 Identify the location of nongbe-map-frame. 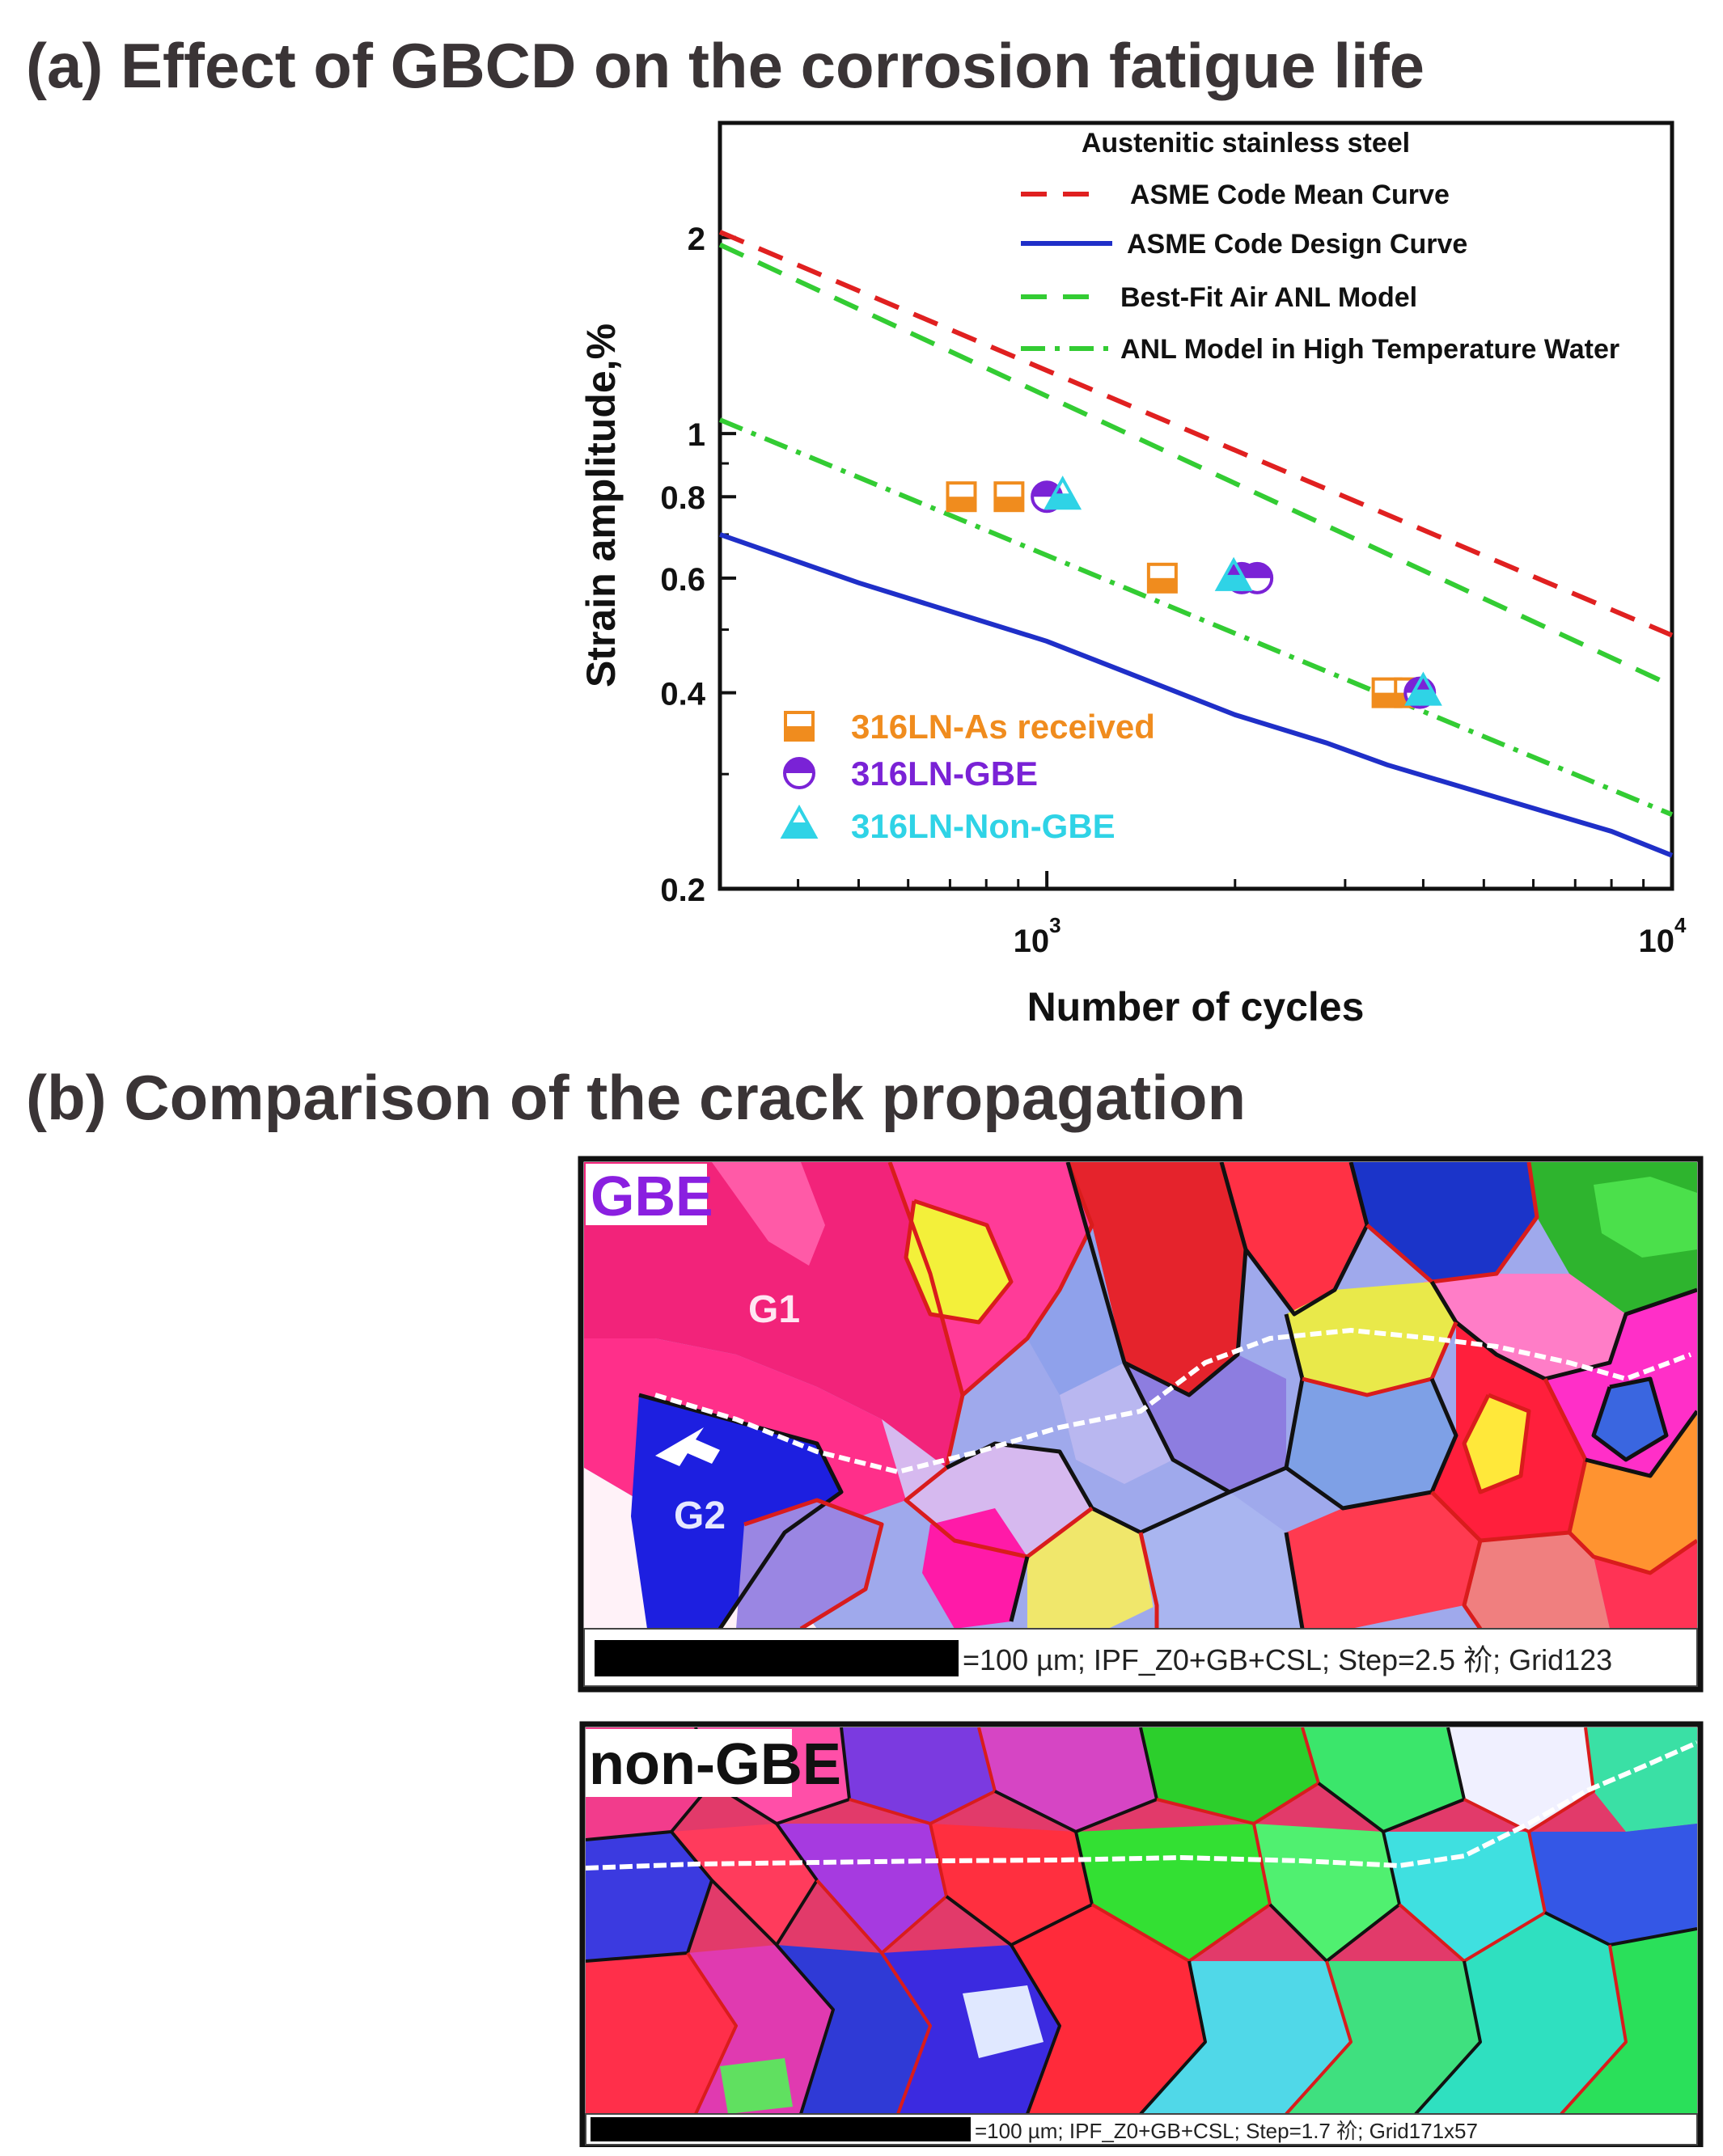
(1141, 1934).